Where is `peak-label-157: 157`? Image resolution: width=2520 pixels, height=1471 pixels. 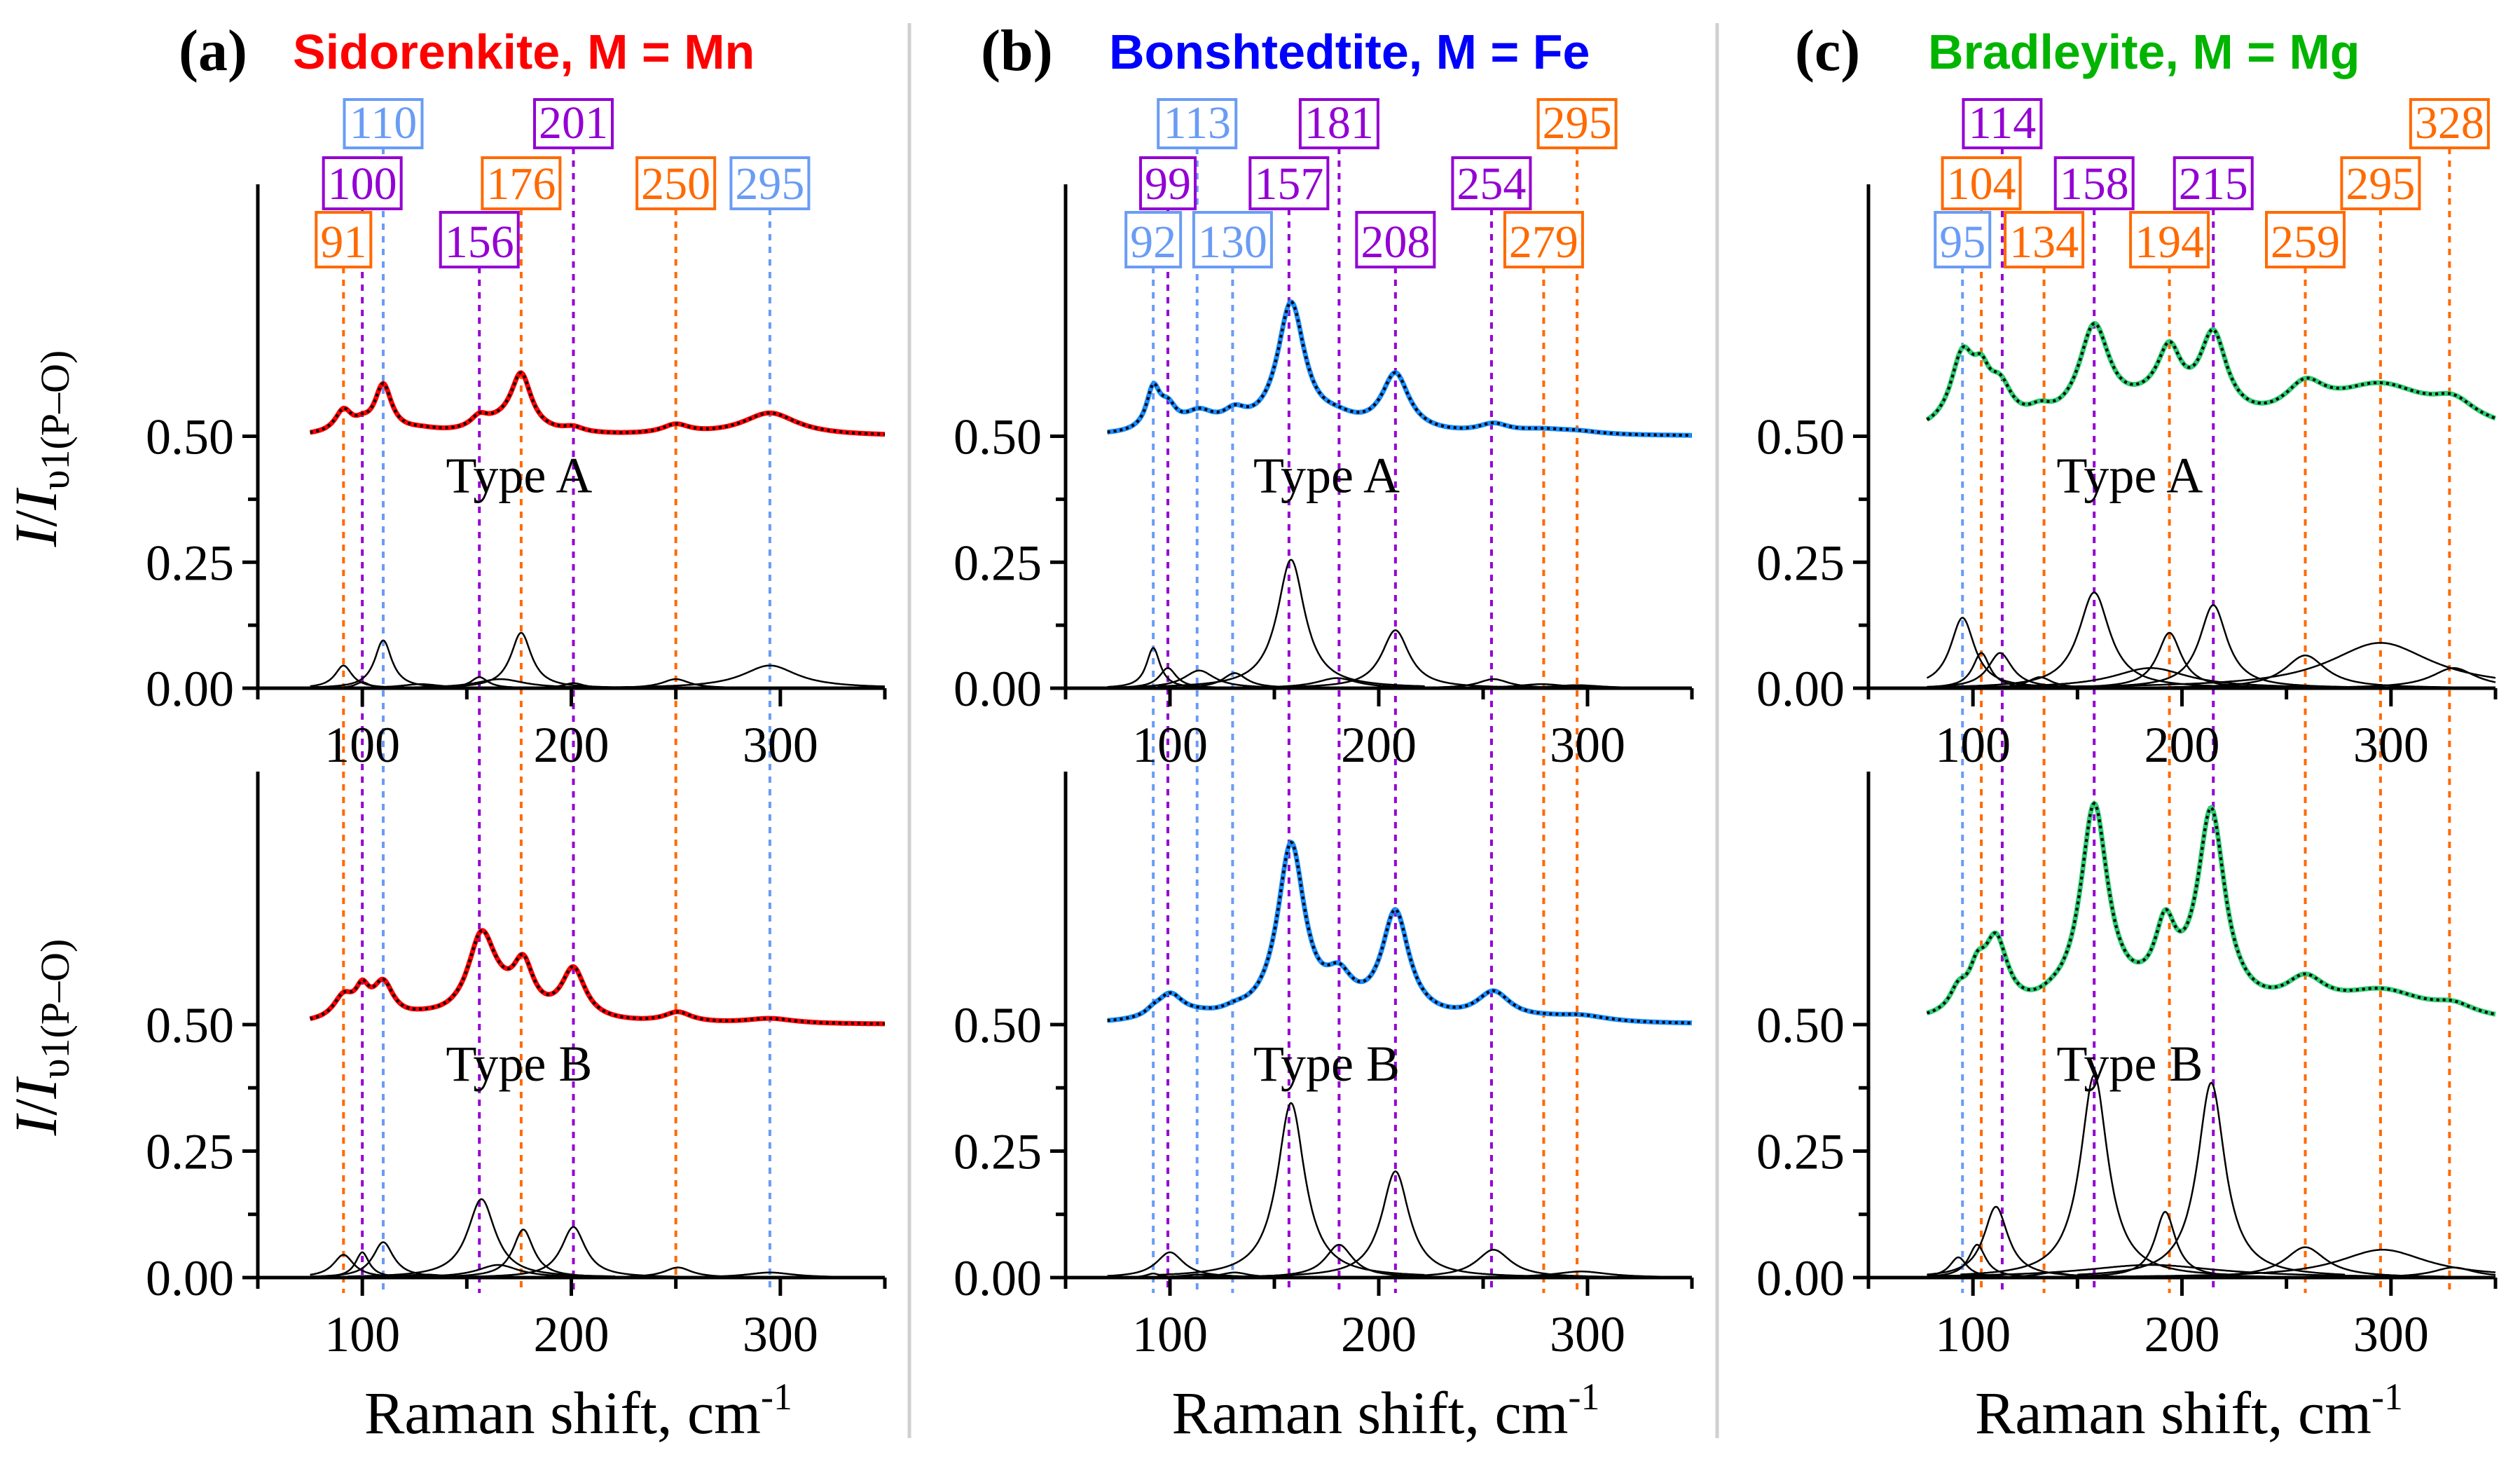
peak-label-157: 157 is located at coordinates (1289, 184).